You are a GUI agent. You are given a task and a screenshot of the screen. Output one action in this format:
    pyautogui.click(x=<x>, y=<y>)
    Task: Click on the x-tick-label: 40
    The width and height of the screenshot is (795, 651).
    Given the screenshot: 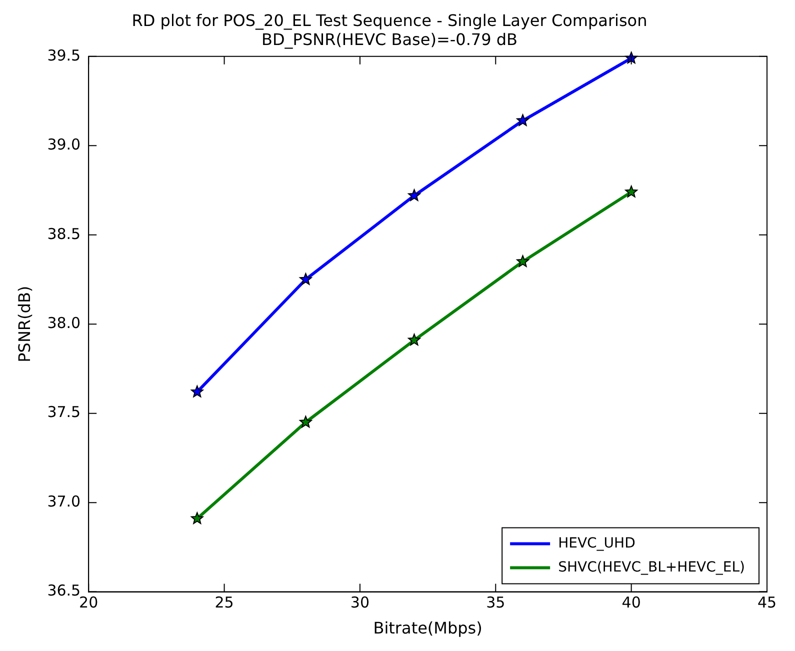 What is the action you would take?
    pyautogui.click(x=631, y=603)
    